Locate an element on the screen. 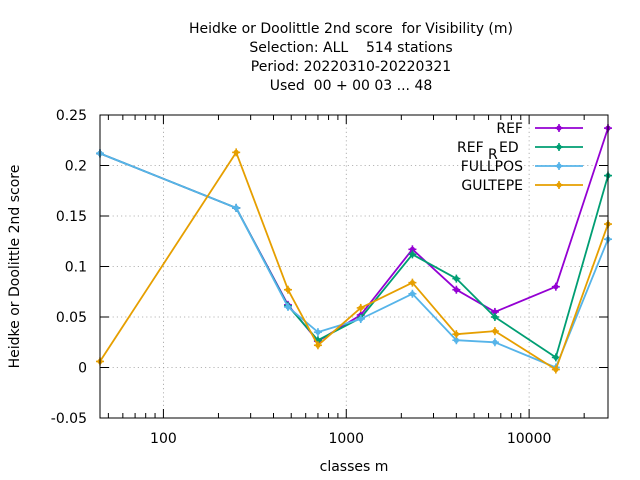 The image size is (640, 480). title-line: Used 00 + 00 03 ... 48 is located at coordinates (351, 86).